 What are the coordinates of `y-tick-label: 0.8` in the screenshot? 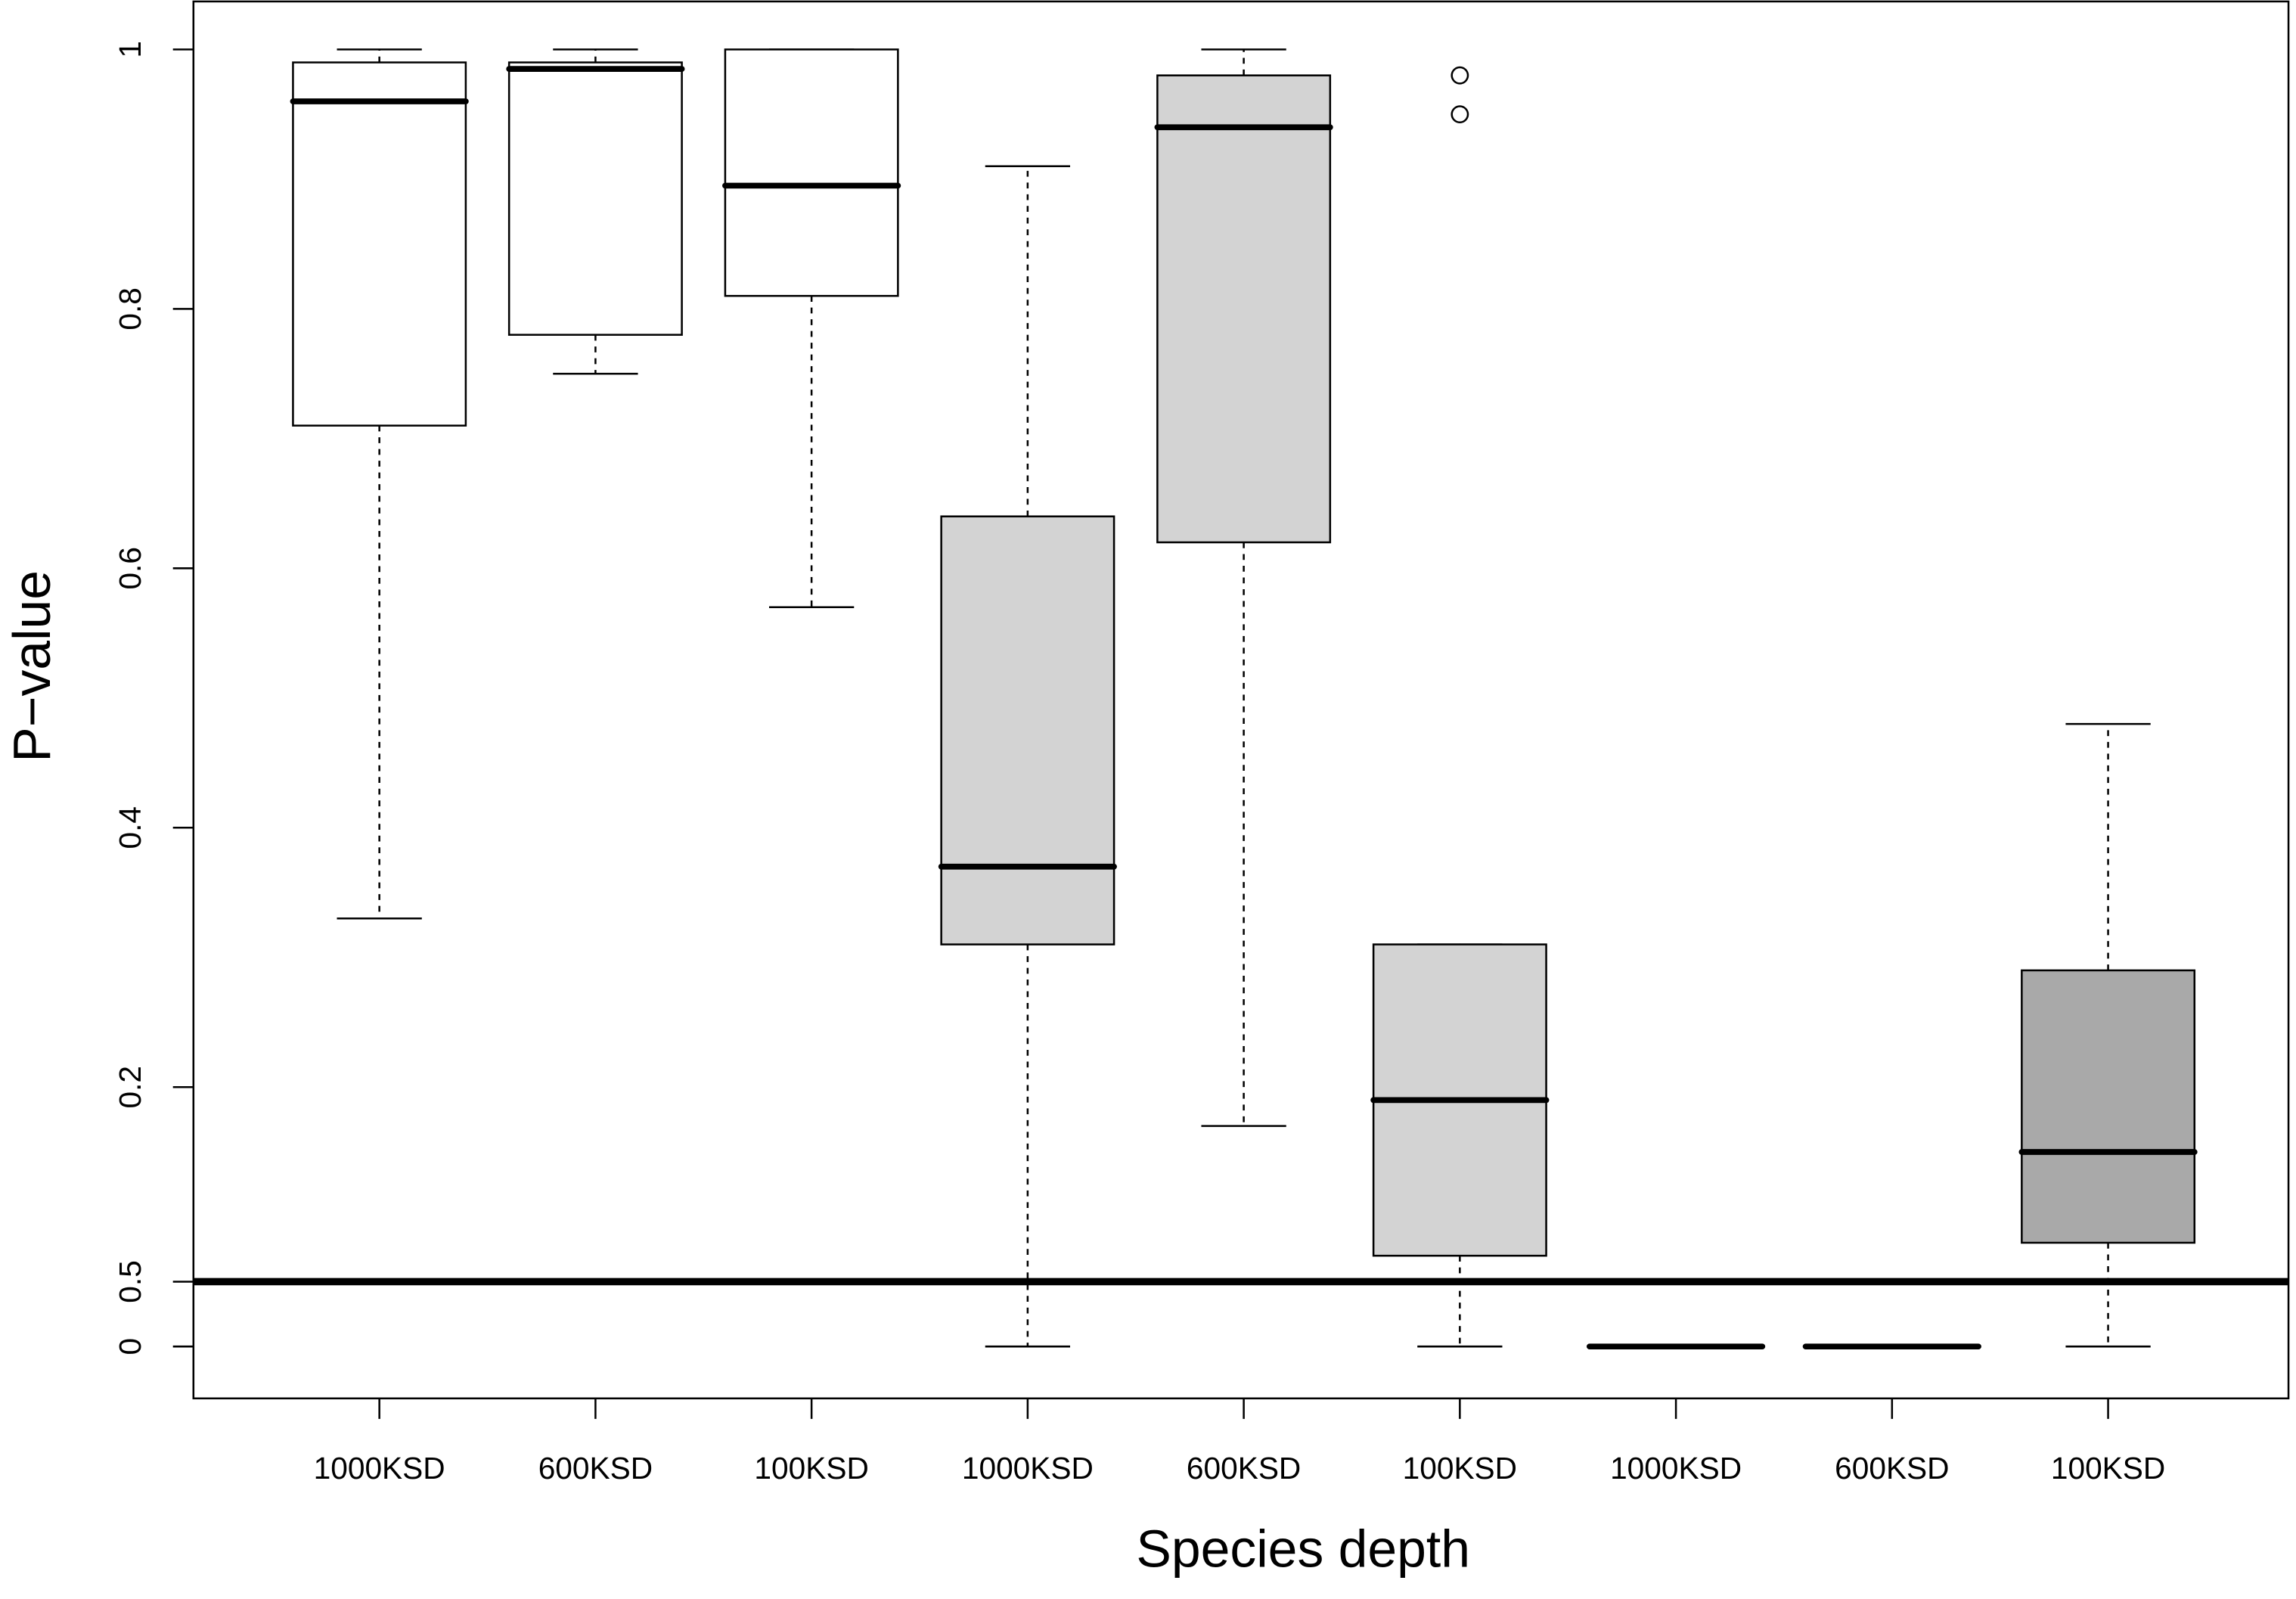 It's located at (130, 309).